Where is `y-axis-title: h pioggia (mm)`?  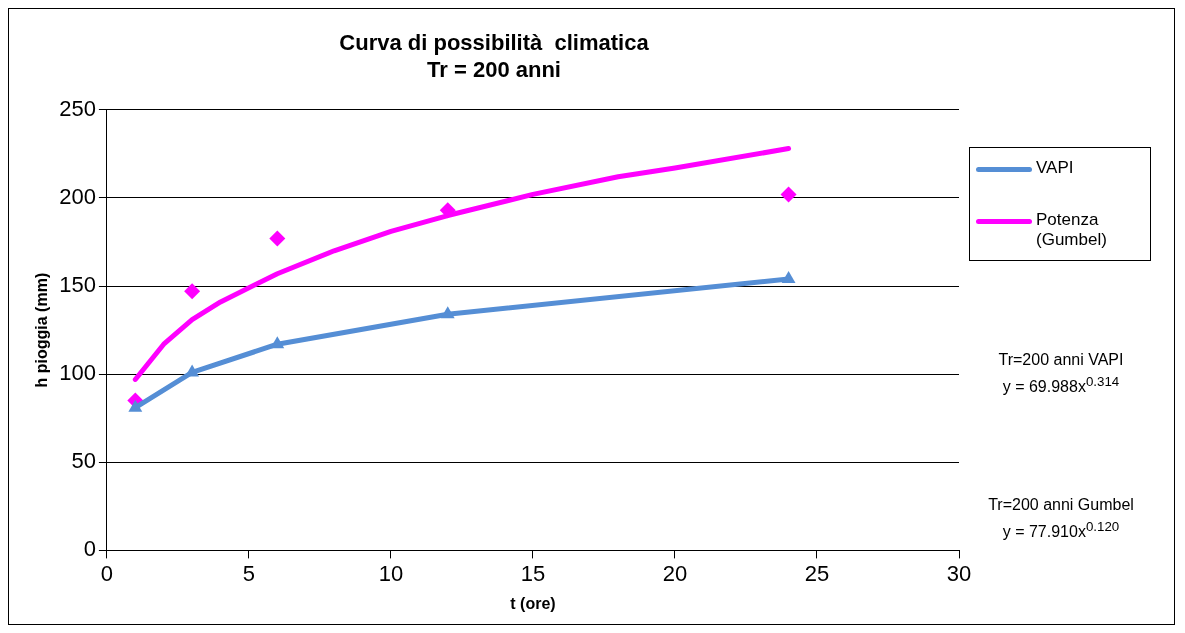 y-axis-title: h pioggia (mm) is located at coordinates (42, 330).